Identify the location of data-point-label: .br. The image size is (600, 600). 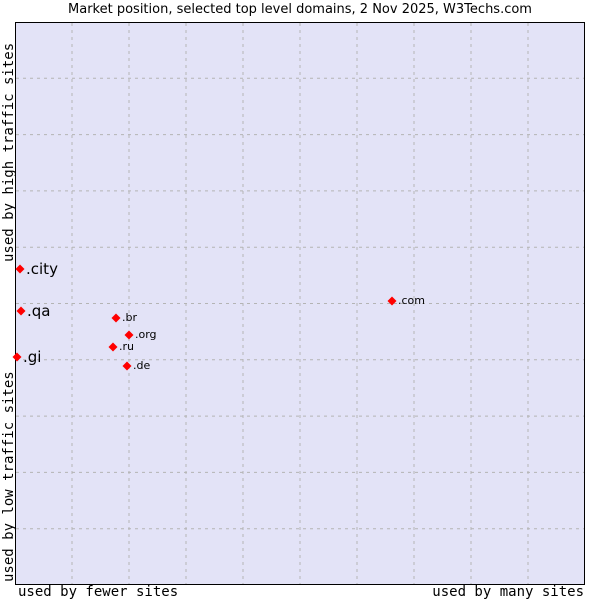
(130, 318).